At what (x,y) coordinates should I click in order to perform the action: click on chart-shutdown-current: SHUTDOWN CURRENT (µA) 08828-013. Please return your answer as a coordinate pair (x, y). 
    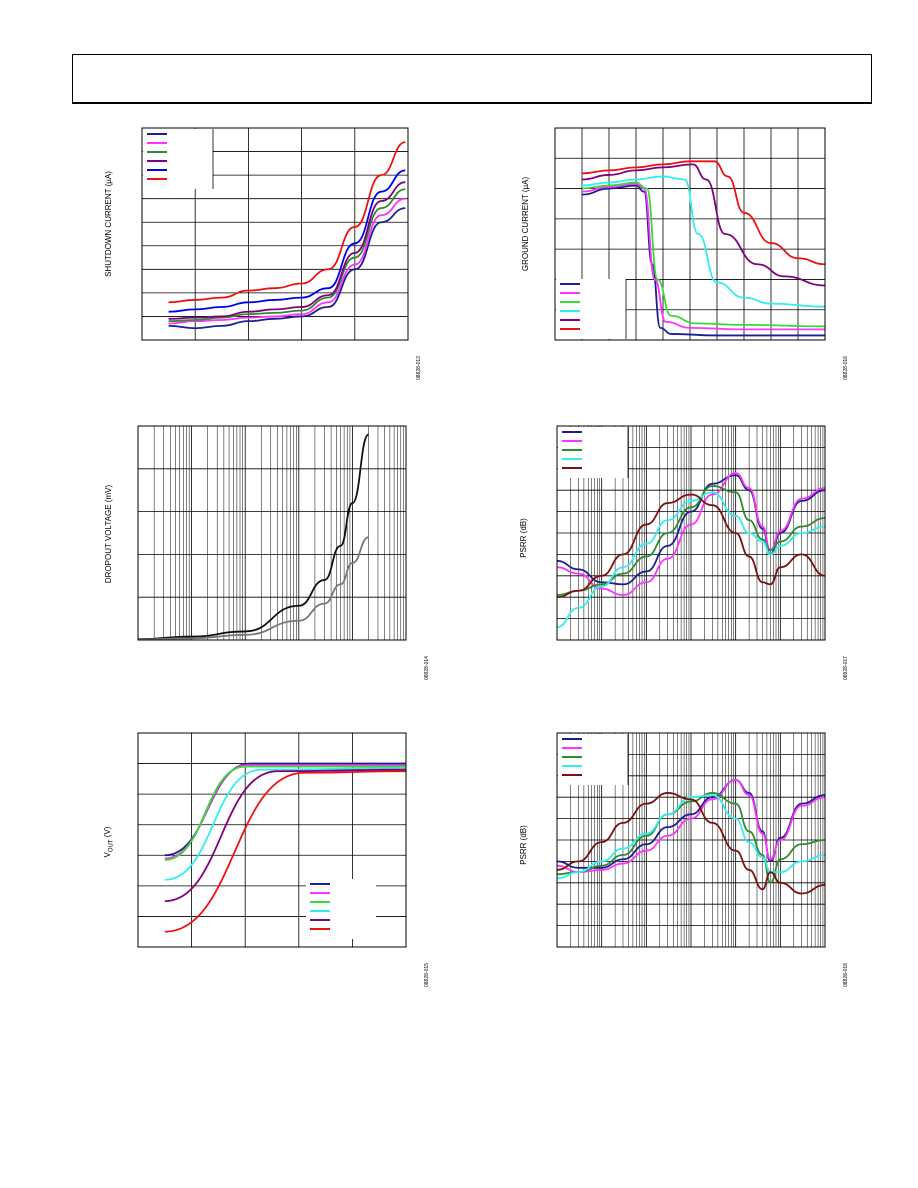
    Looking at the image, I should click on (260, 249).